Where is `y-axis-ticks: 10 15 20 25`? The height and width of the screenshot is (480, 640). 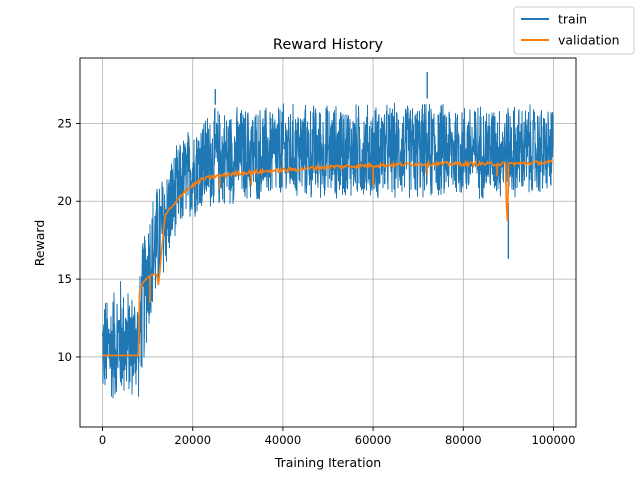
y-axis-ticks: 10 15 20 25 is located at coordinates (68, 240).